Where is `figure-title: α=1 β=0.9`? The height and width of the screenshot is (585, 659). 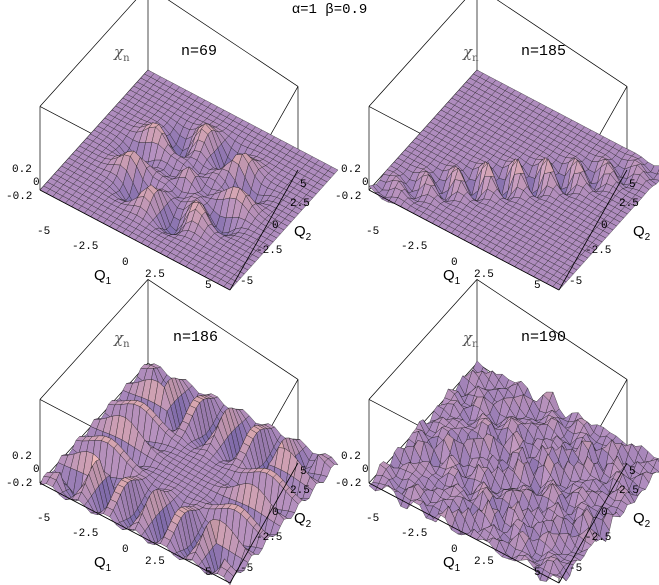
figure-title: α=1 β=0.9 is located at coordinates (329, 10).